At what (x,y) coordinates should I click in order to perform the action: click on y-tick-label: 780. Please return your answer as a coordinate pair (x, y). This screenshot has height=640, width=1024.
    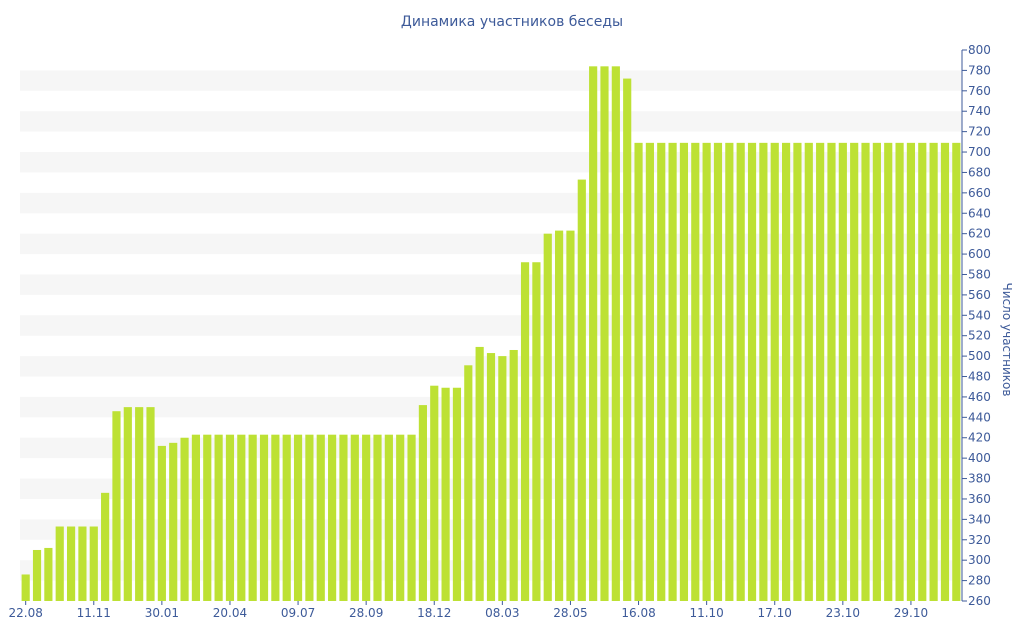
    Looking at the image, I should click on (979, 70).